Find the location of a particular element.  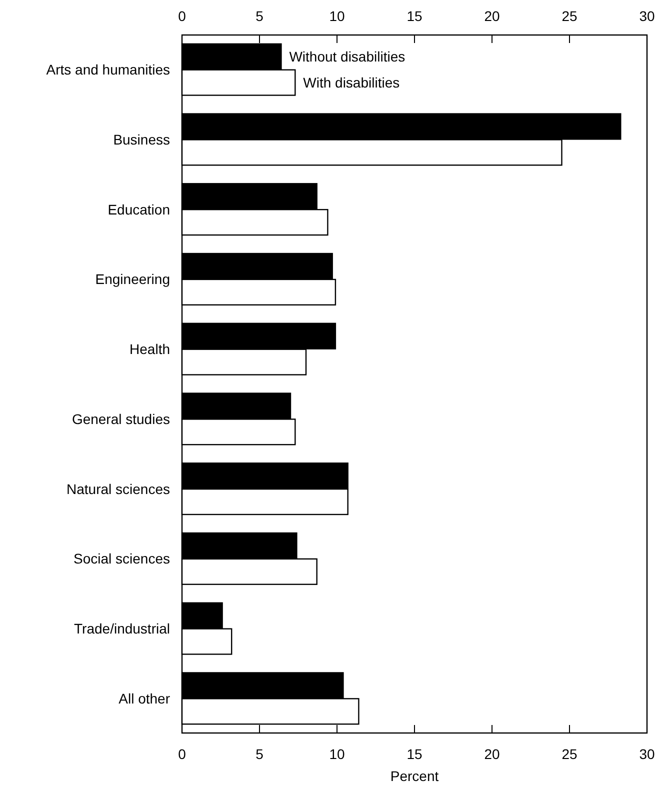

x-tick-label: 30 is located at coordinates (647, 16).